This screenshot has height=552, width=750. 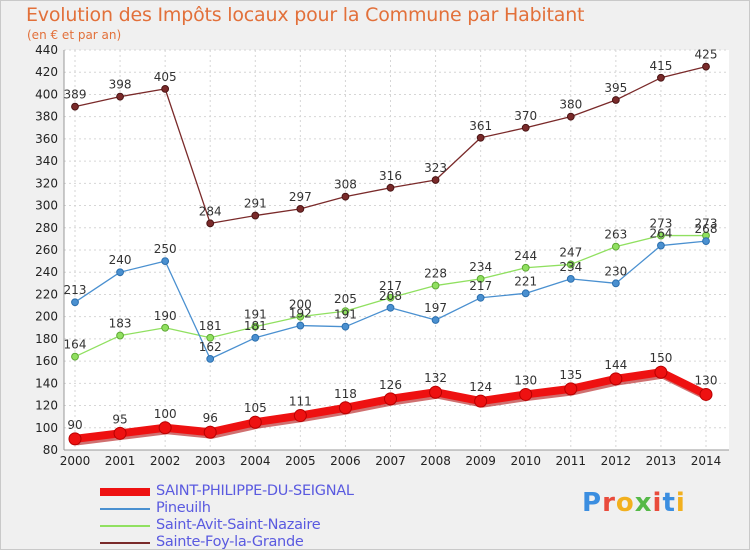 What do you see at coordinates (46, 94) in the screenshot?
I see `y-tick-label: 400` at bounding box center [46, 94].